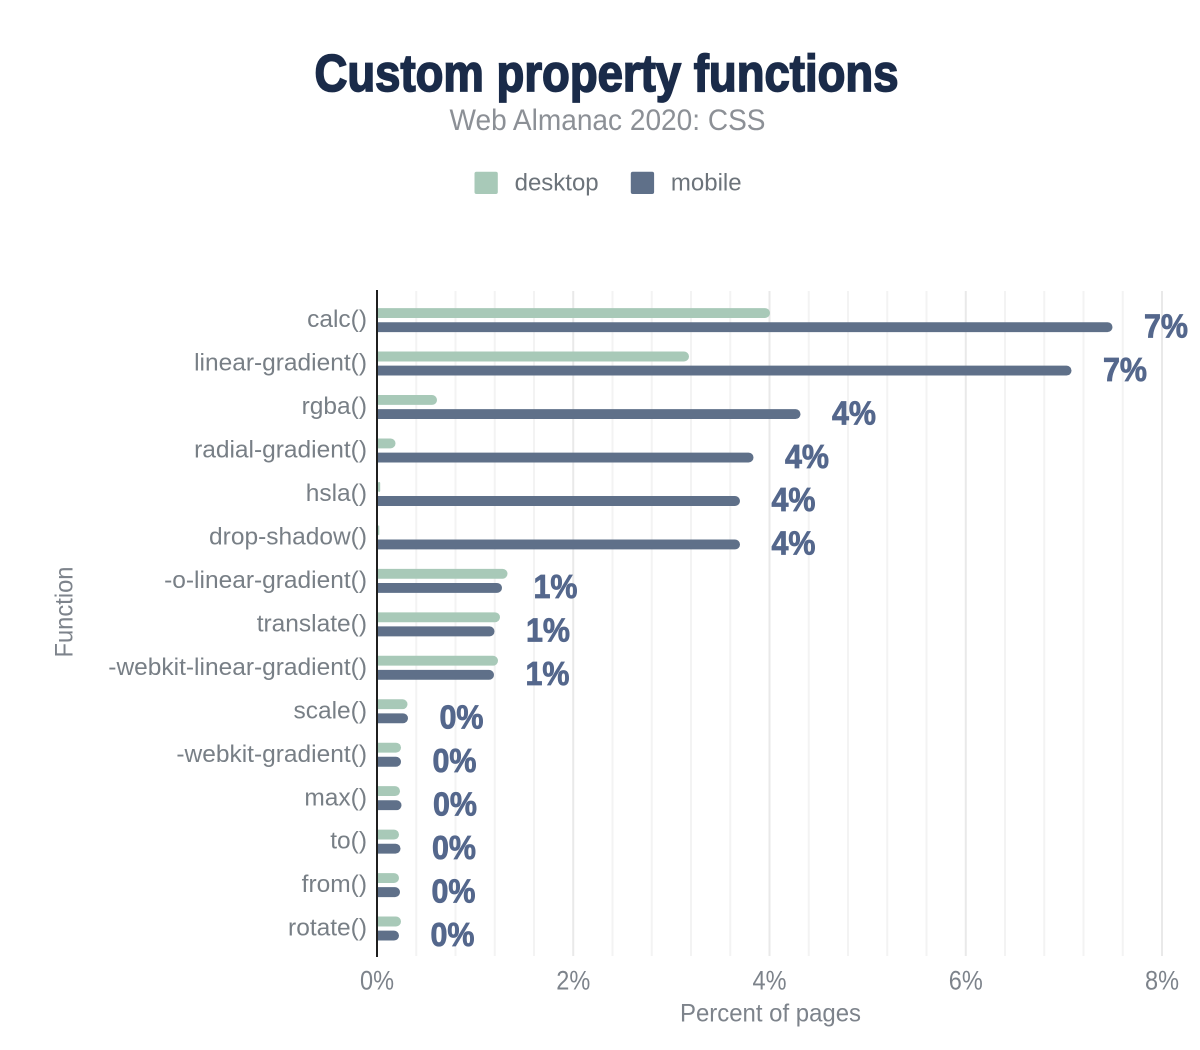 The height and width of the screenshot is (1050, 1200). What do you see at coordinates (237, 667) in the screenshot?
I see `svg-text: -webkit-linear-gradient()` at bounding box center [237, 667].